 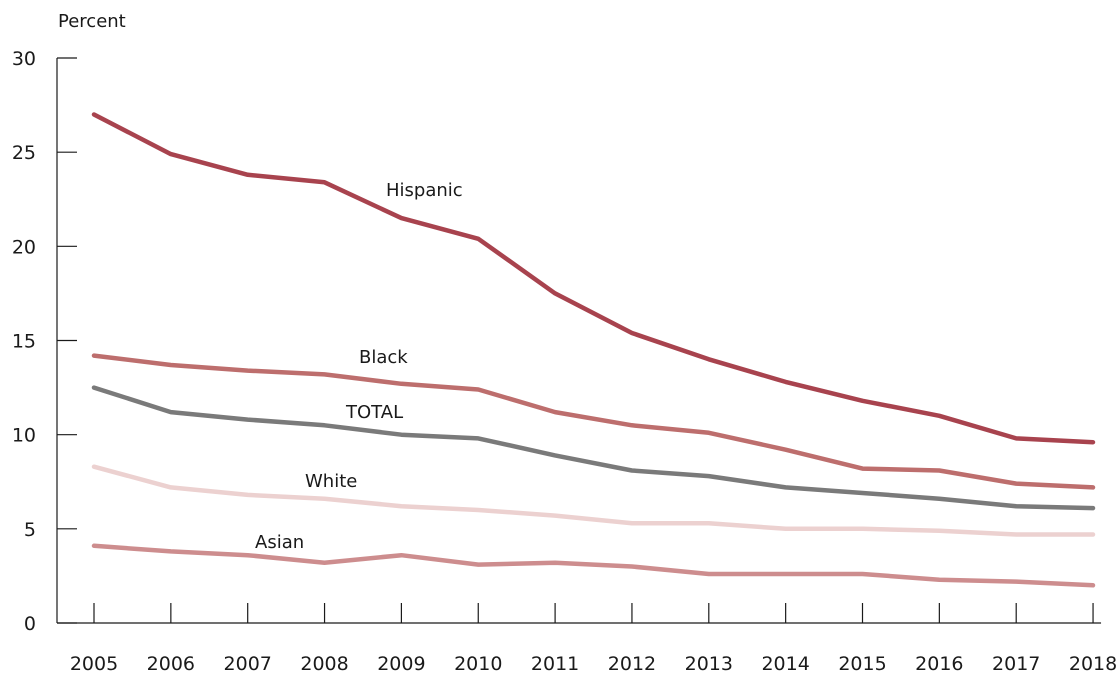 I want to click on x-tick-label: 2011, so click(x=555, y=663).